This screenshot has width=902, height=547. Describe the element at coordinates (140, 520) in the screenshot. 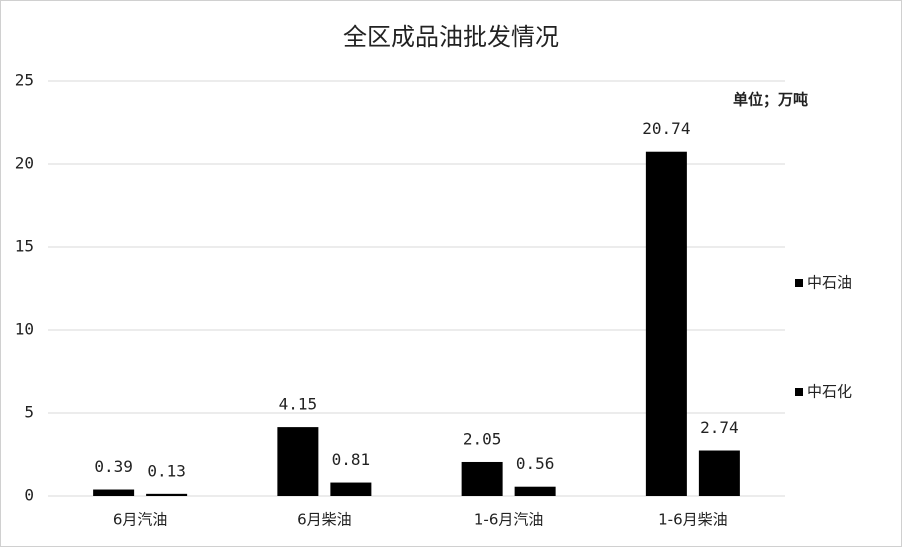

I see `x-tick-label: 6月汽油` at that location.